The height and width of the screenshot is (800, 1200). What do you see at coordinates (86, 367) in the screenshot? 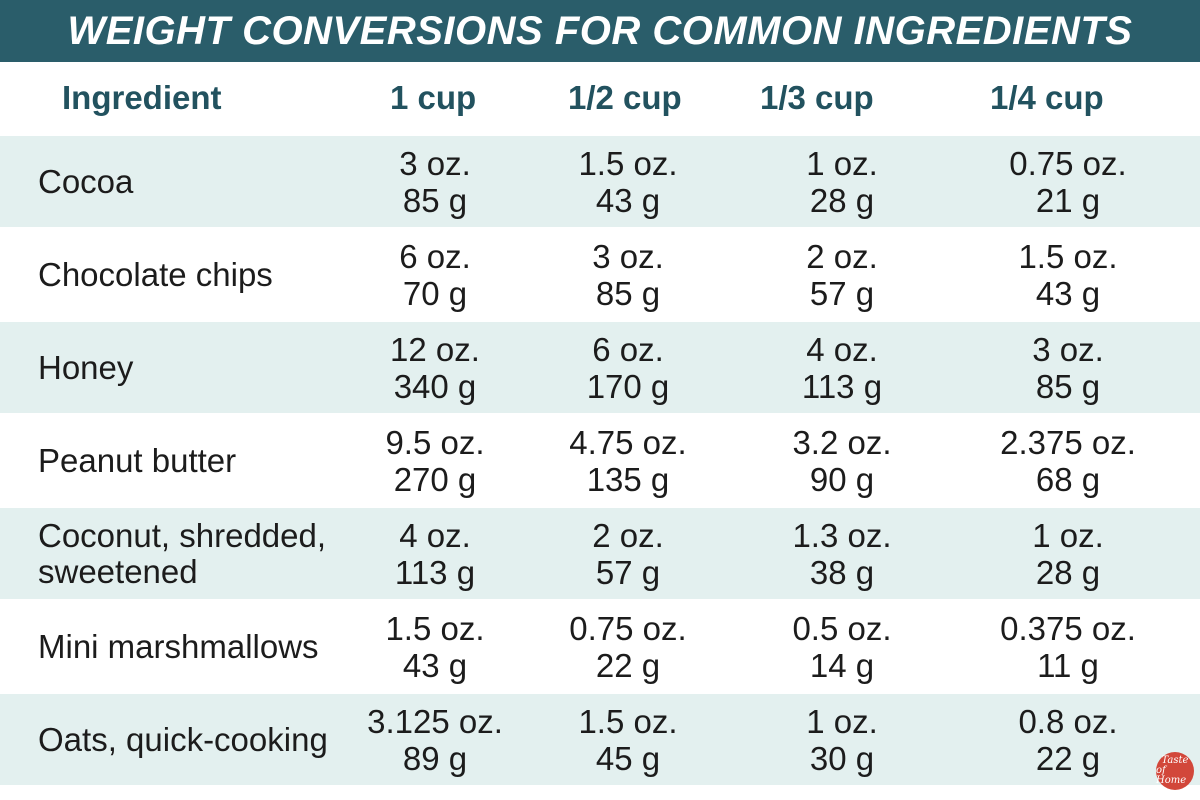
I see `ingredient-name: Honey` at bounding box center [86, 367].